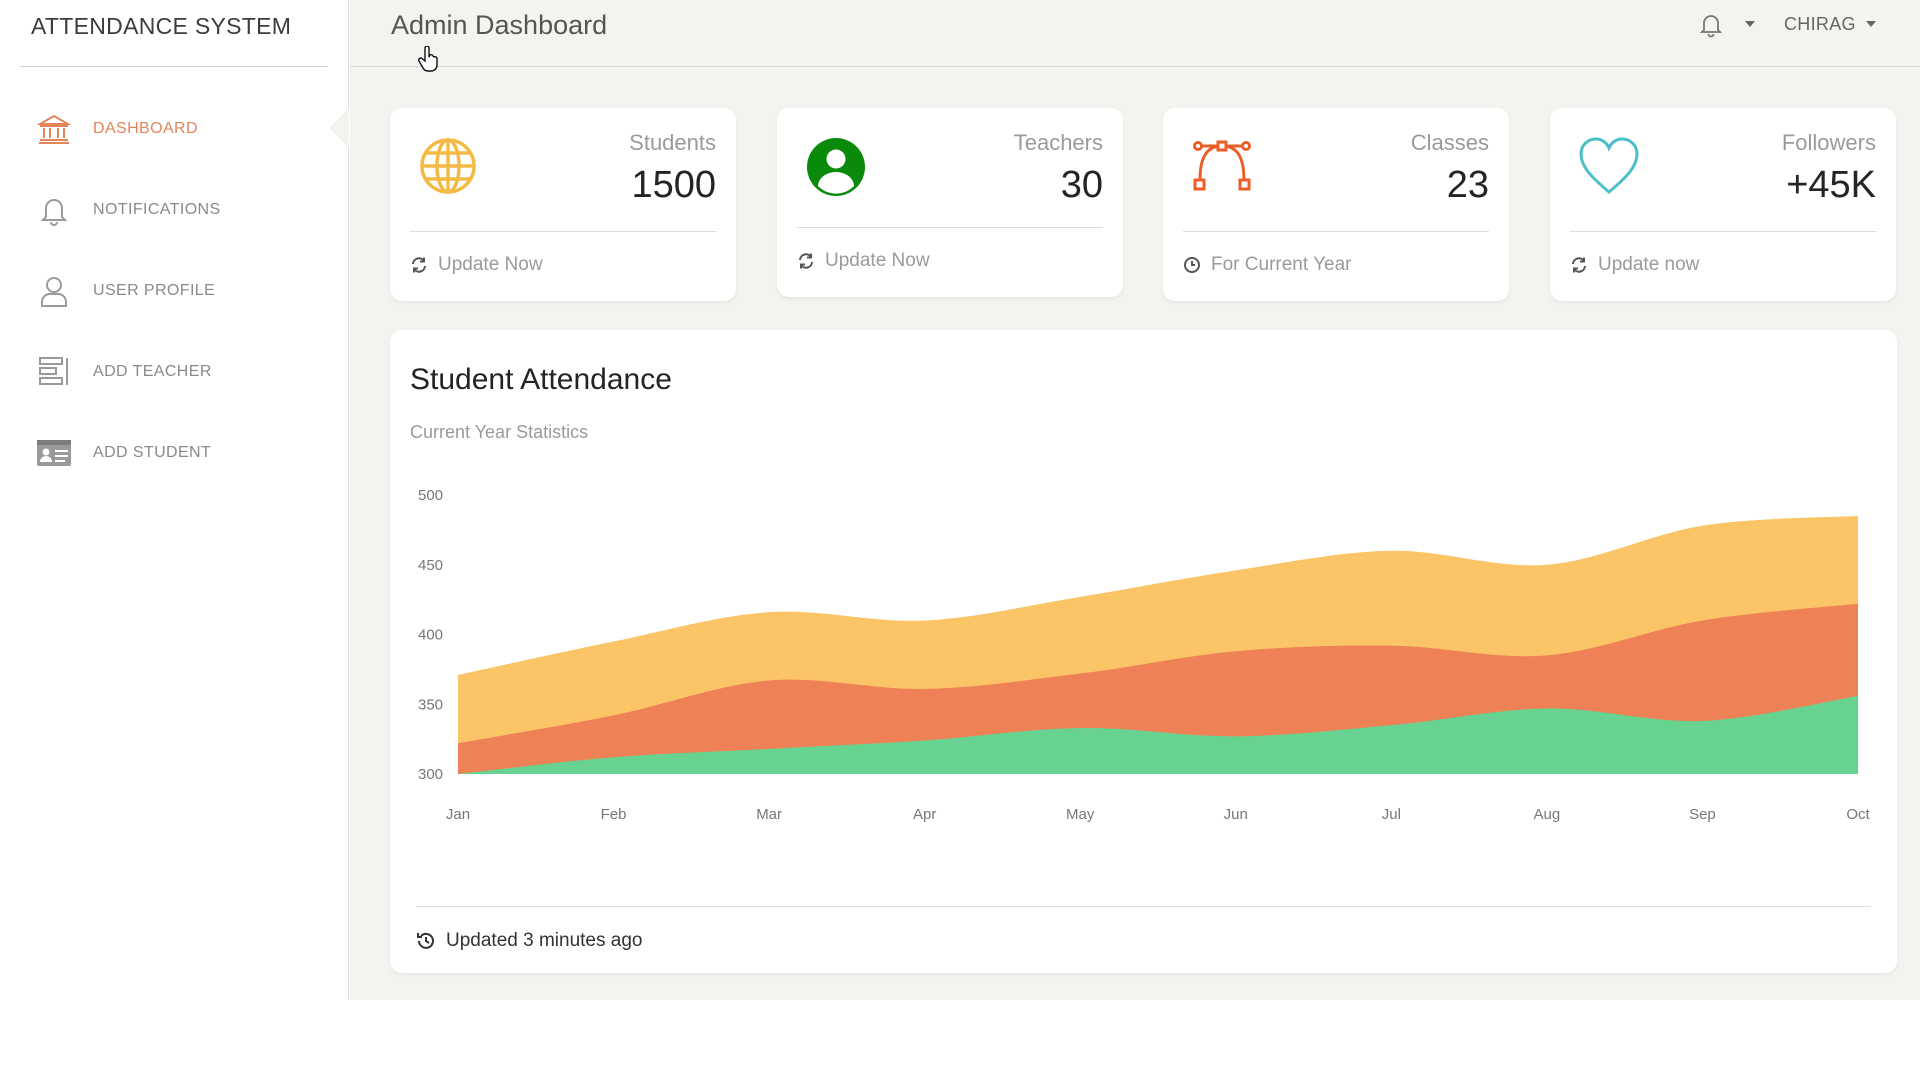 The height and width of the screenshot is (1080, 1920). Describe the element at coordinates (1058, 142) in the screenshot. I see `stat-title: Teachers` at that location.